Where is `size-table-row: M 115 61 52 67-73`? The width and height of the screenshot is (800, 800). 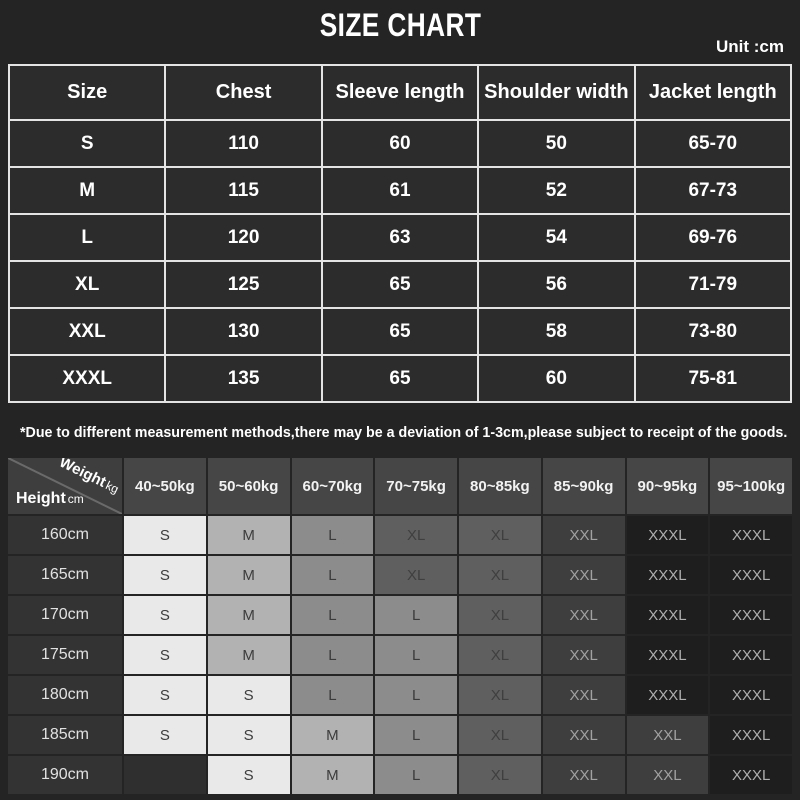 size-table-row: M 115 61 52 67-73 is located at coordinates (400, 190).